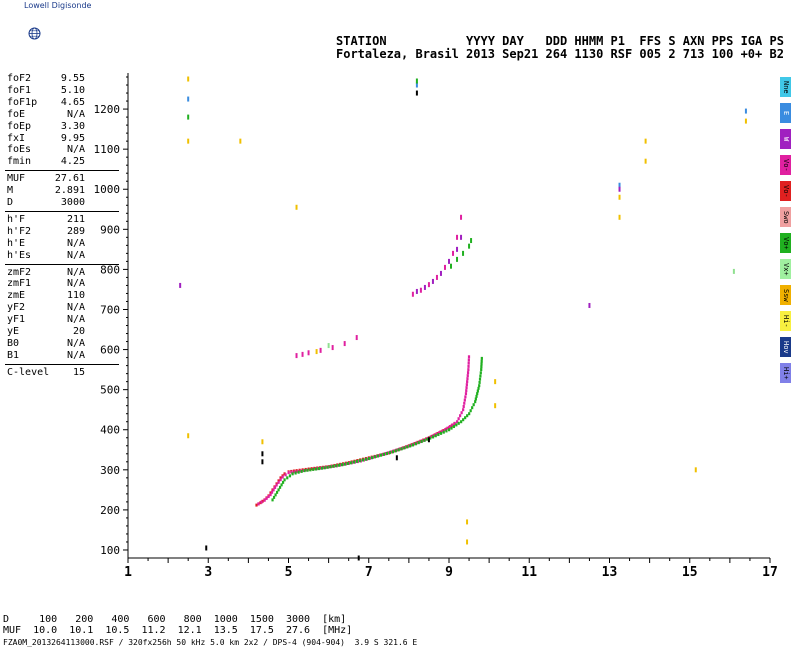 This screenshot has height=650, width=800. Describe the element at coordinates (19, 162) in the screenshot. I see `param-name: fmin` at that location.